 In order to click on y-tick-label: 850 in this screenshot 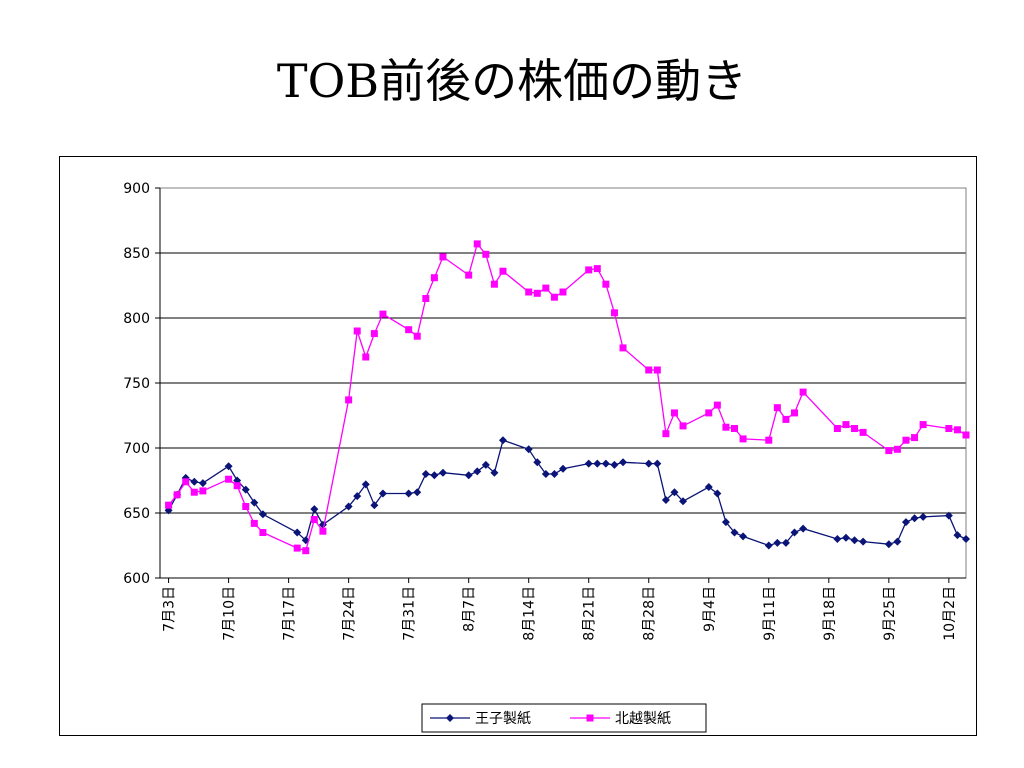, I will do `click(136, 254)`.